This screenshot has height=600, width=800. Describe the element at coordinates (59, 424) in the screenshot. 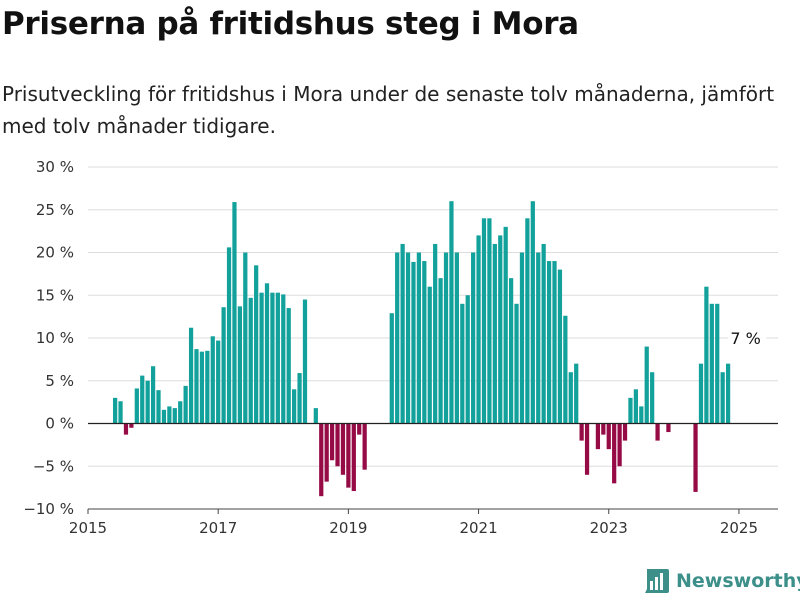

I see `y-tick-label: 0 %` at that location.